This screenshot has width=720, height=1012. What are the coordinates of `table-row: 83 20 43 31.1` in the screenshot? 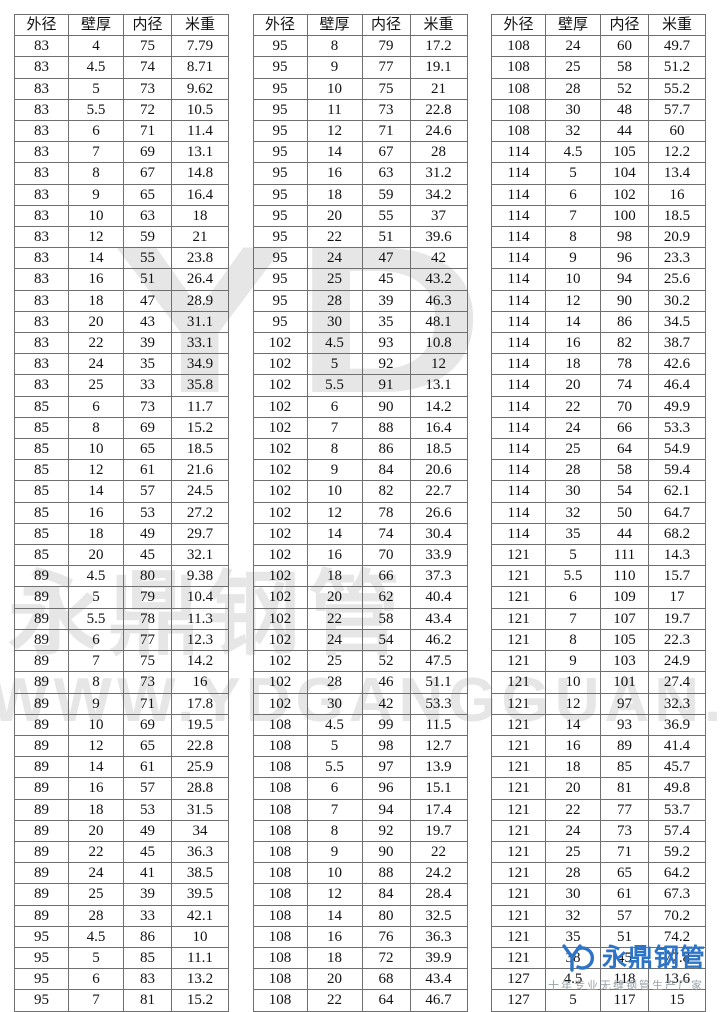 It's located at (121, 322).